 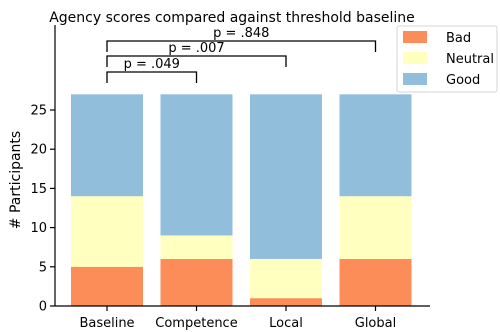 What do you see at coordinates (463, 80) in the screenshot?
I see `legend-label-good: Good` at bounding box center [463, 80].